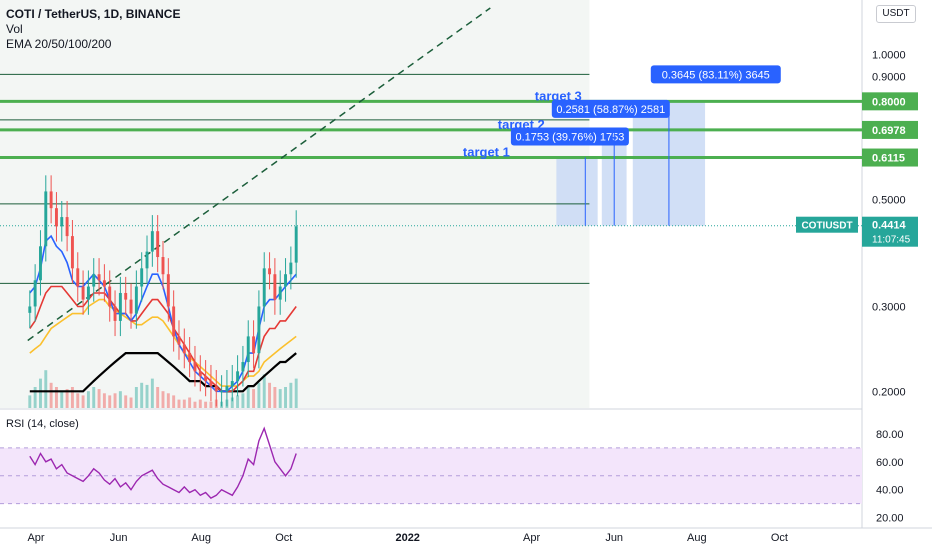 This screenshot has height=550, width=932. I want to click on measure-label: 0.3645 (83.11%) 3645, so click(716, 75).